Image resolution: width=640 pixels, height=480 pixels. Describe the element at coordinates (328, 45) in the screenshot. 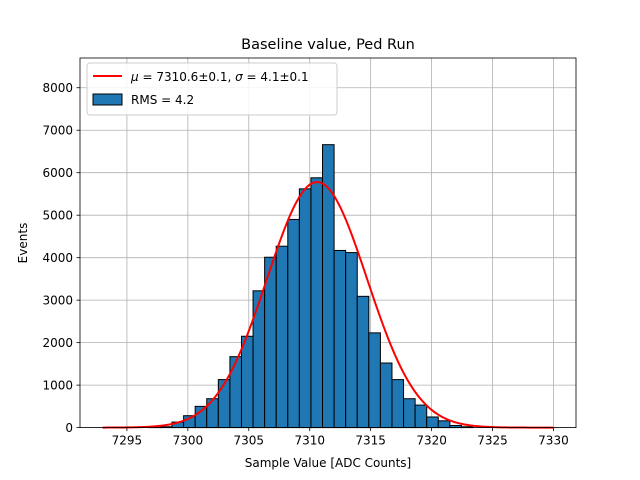

I see `chart-title: Baseline value, Ped Run` at that location.